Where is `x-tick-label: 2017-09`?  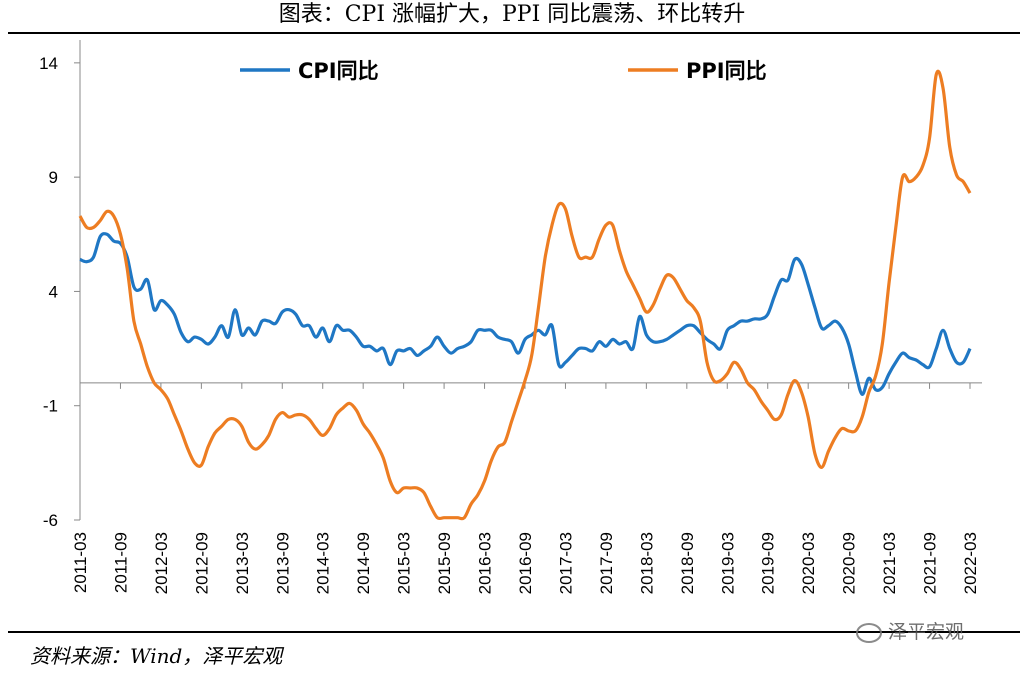 x-tick-label: 2017-09 is located at coordinates (606, 563).